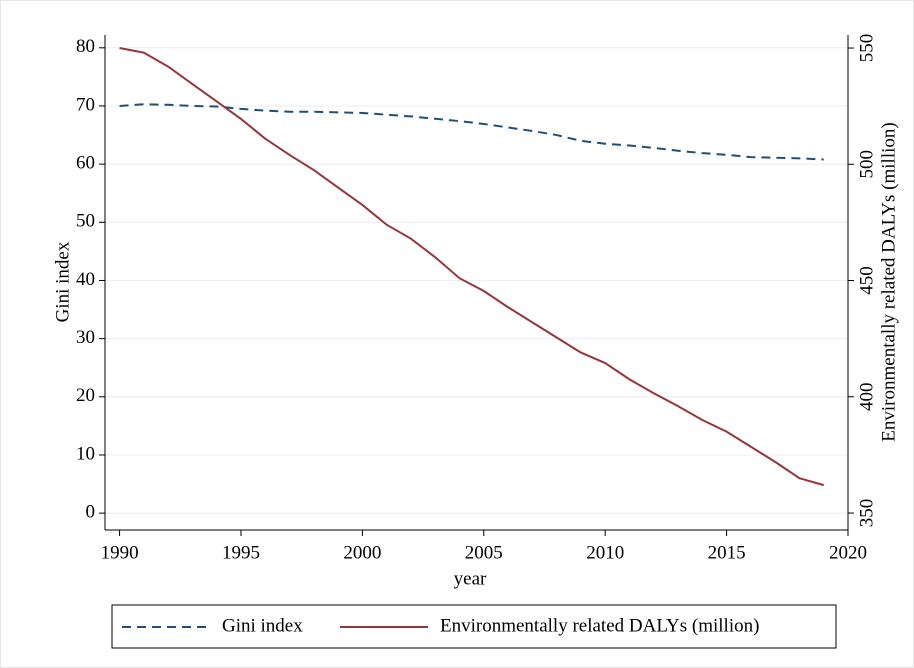 The image size is (914, 668). What do you see at coordinates (62, 281) in the screenshot?
I see `y-axis-label: Gini index` at bounding box center [62, 281].